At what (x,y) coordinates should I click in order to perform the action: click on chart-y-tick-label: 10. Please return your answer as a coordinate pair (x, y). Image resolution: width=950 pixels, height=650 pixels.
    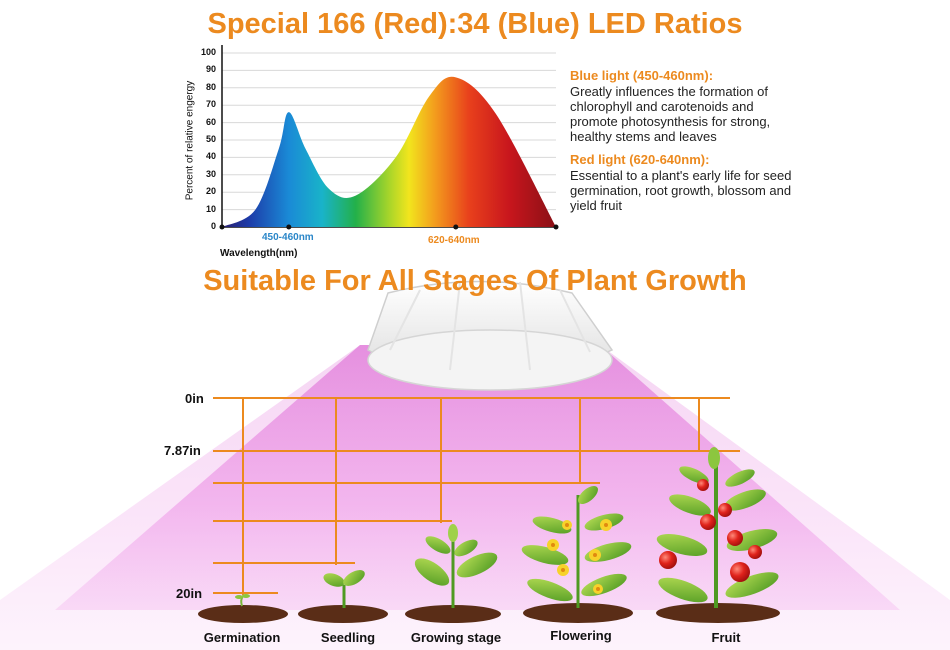
    Looking at the image, I should click on (210, 208).